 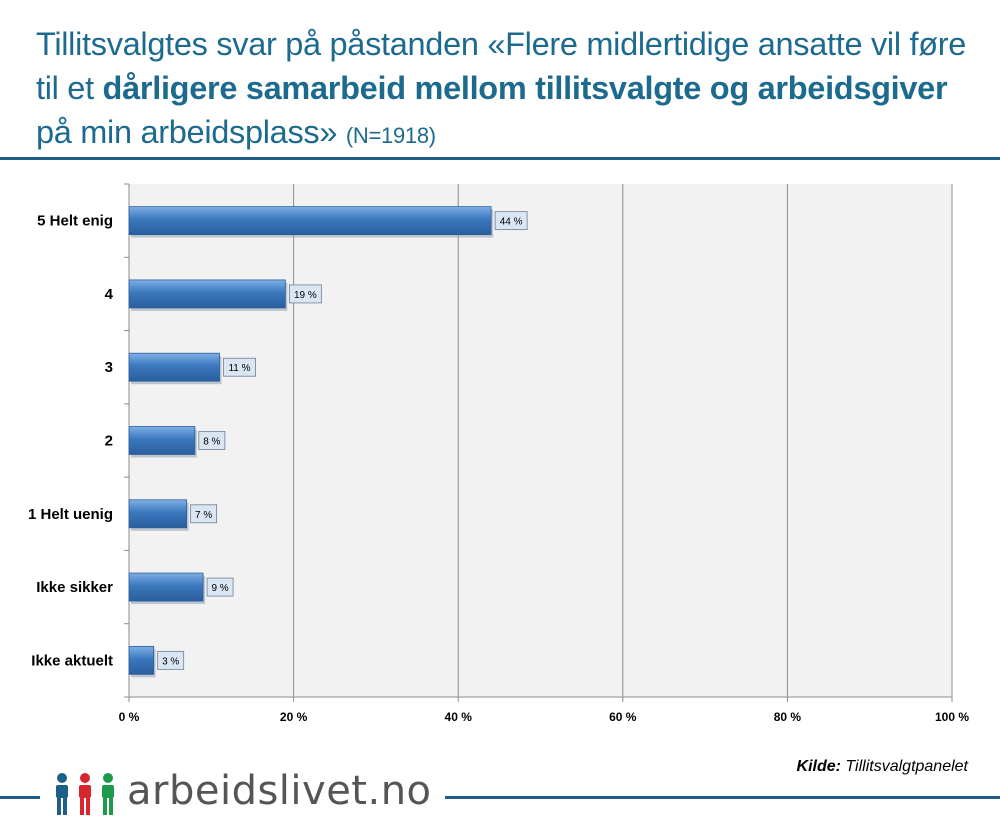 I want to click on sample-size: (N=1918), so click(x=390, y=135).